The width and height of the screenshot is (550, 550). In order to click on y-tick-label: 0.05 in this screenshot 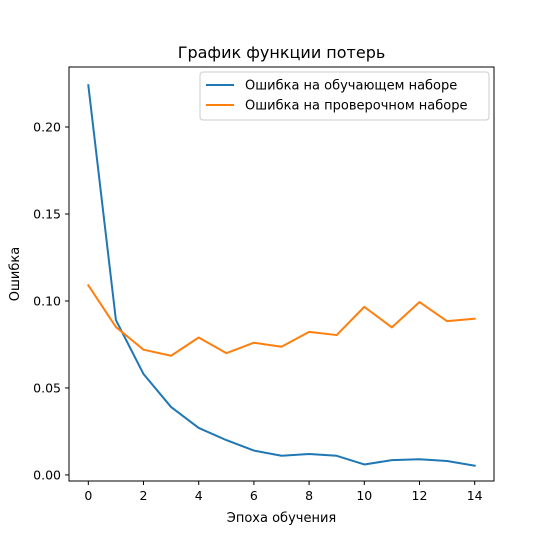, I will do `click(47, 387)`.